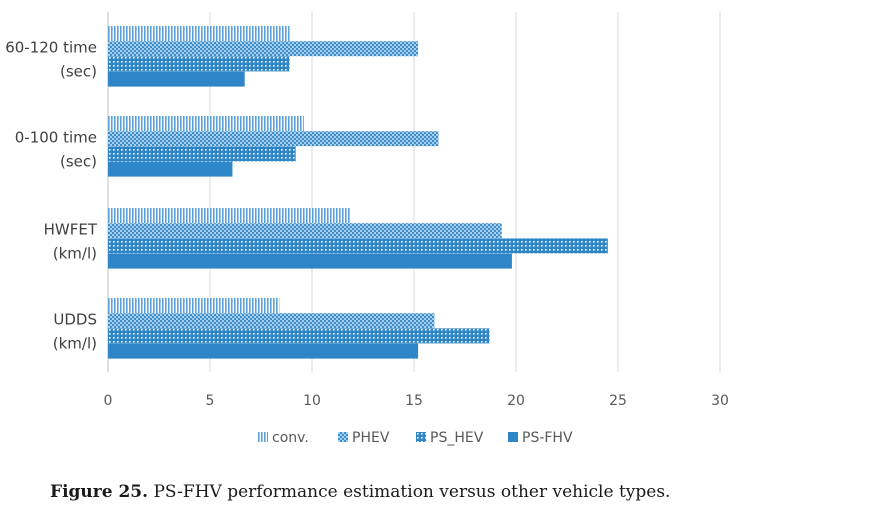  What do you see at coordinates (414, 401) in the screenshot?
I see `x-tick-label: 15` at bounding box center [414, 401].